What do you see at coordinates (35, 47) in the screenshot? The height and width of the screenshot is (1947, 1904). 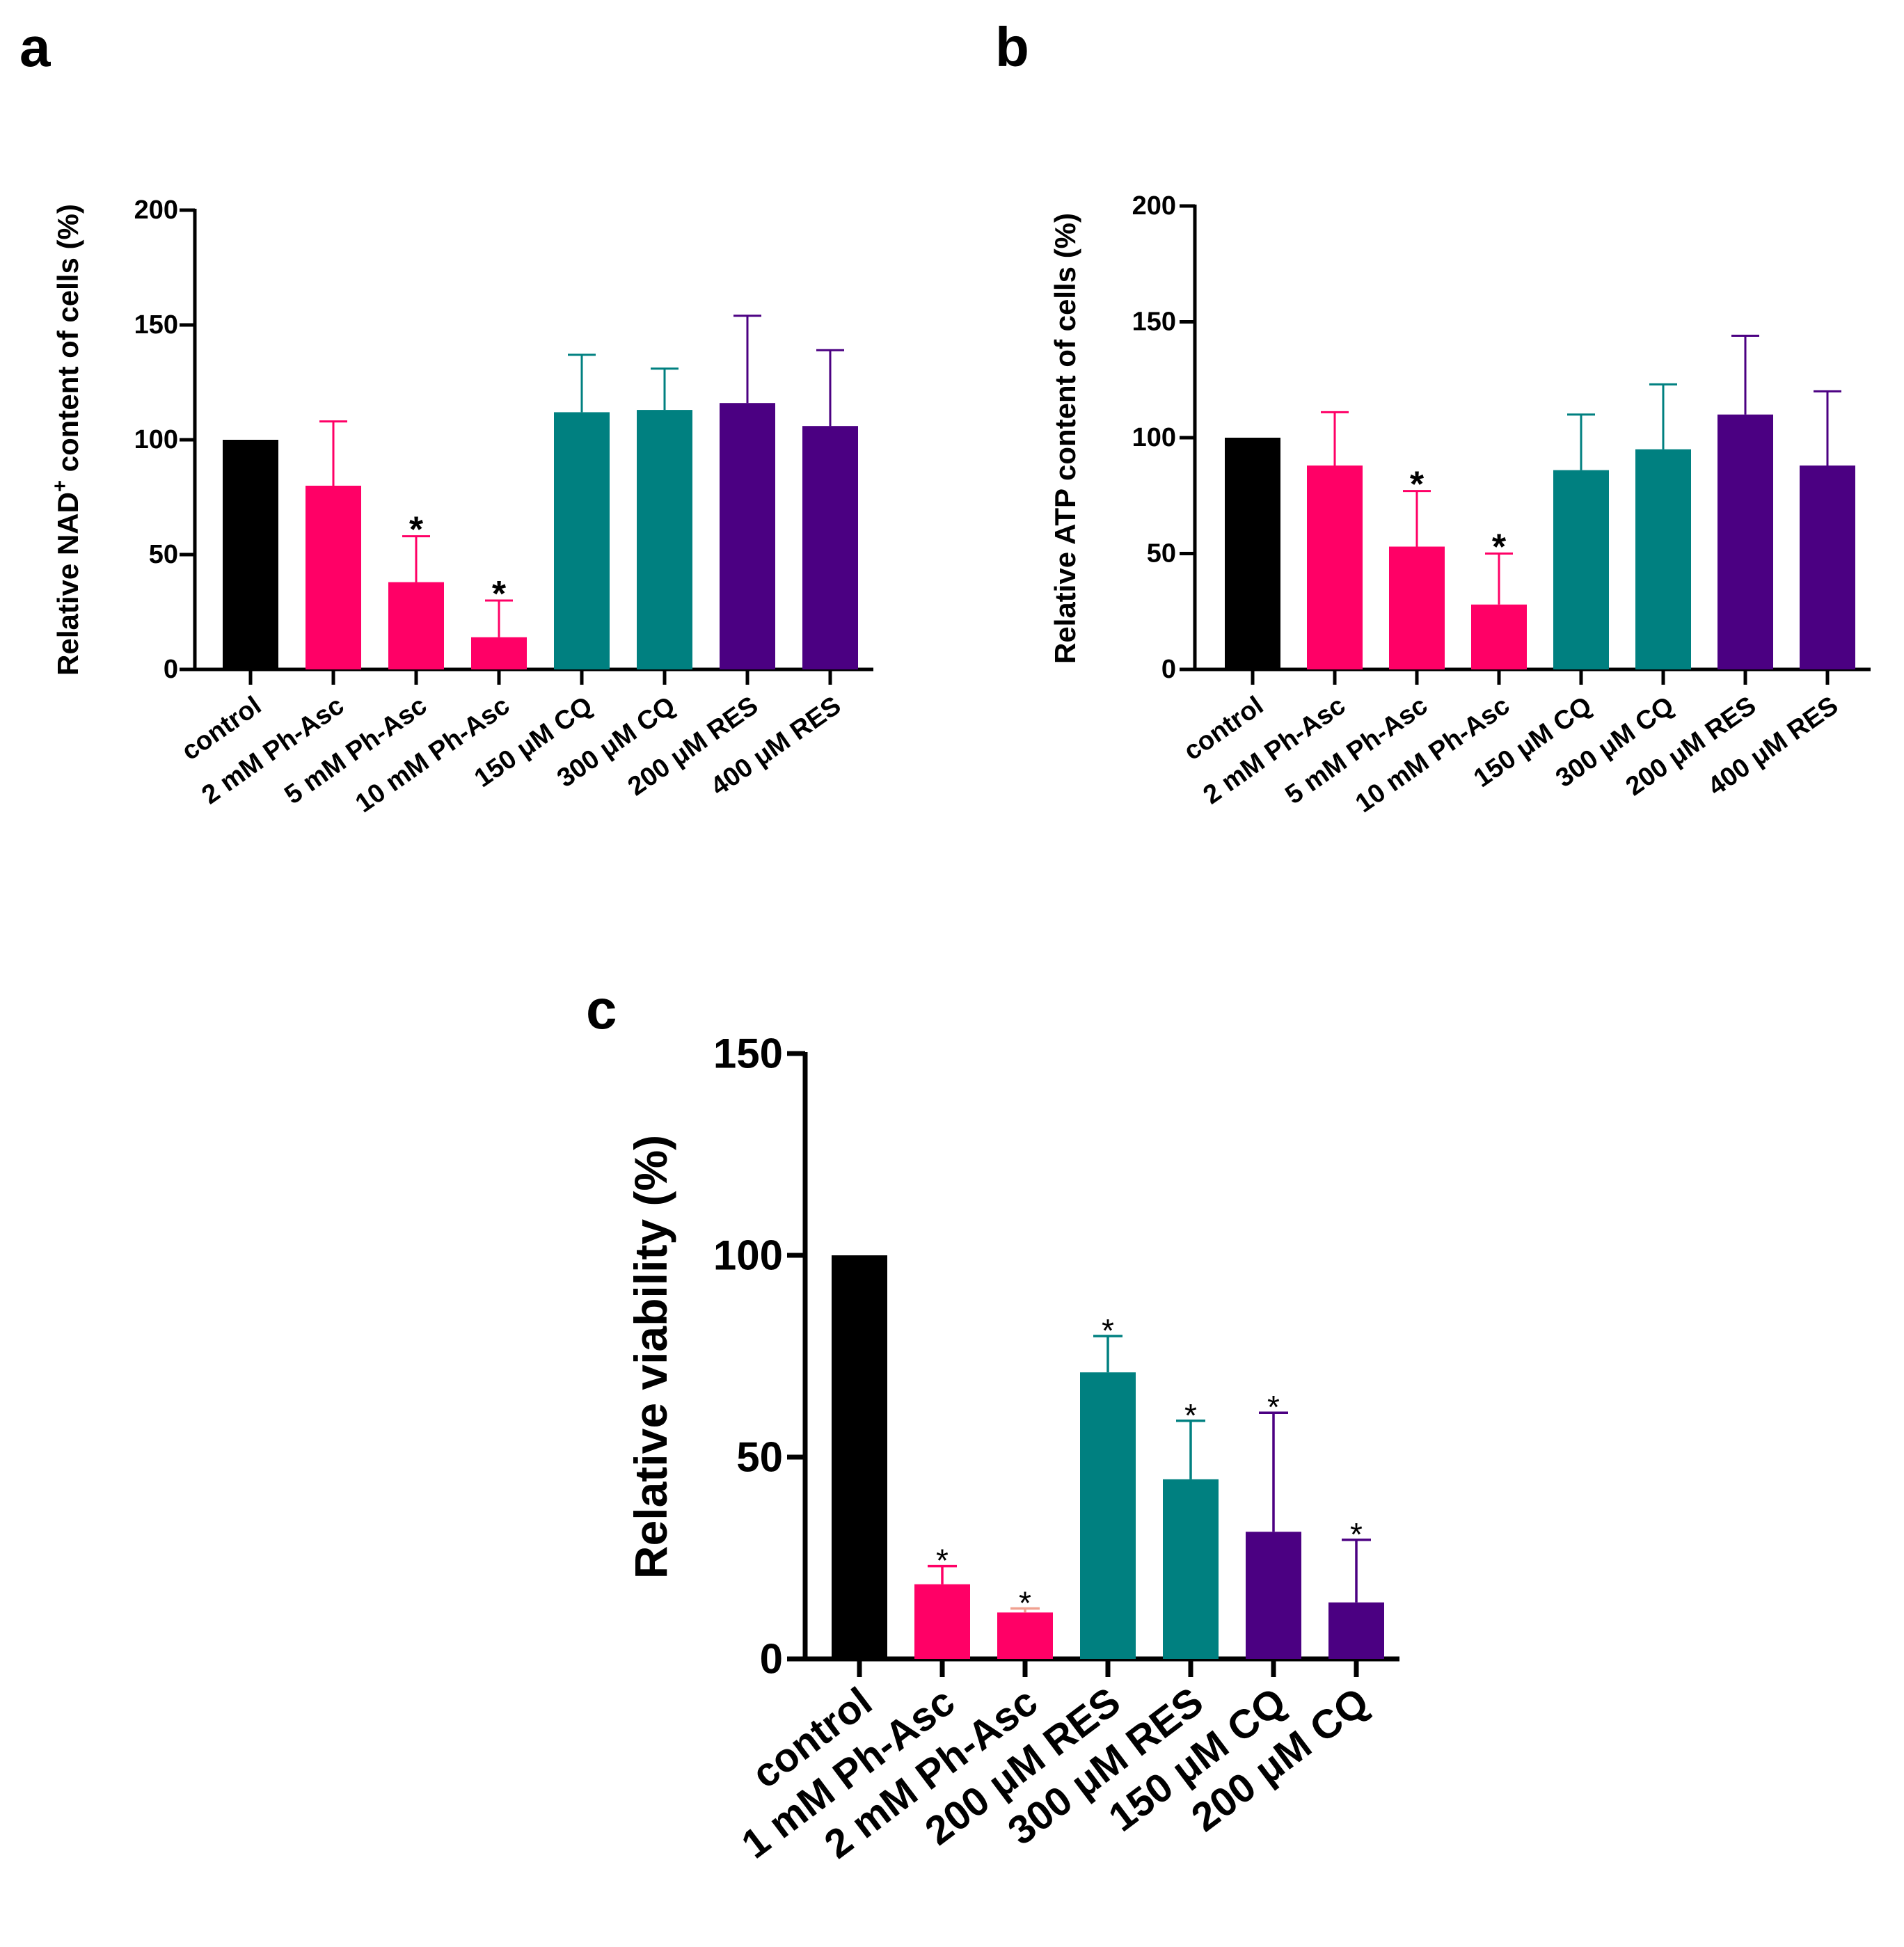 I see `panel-letter: a` at bounding box center [35, 47].